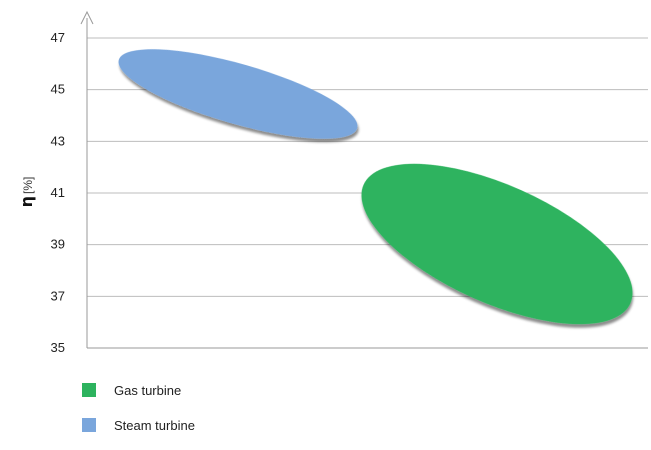 The height and width of the screenshot is (450, 651). I want to click on y-tick-label-45: 45, so click(58, 89).